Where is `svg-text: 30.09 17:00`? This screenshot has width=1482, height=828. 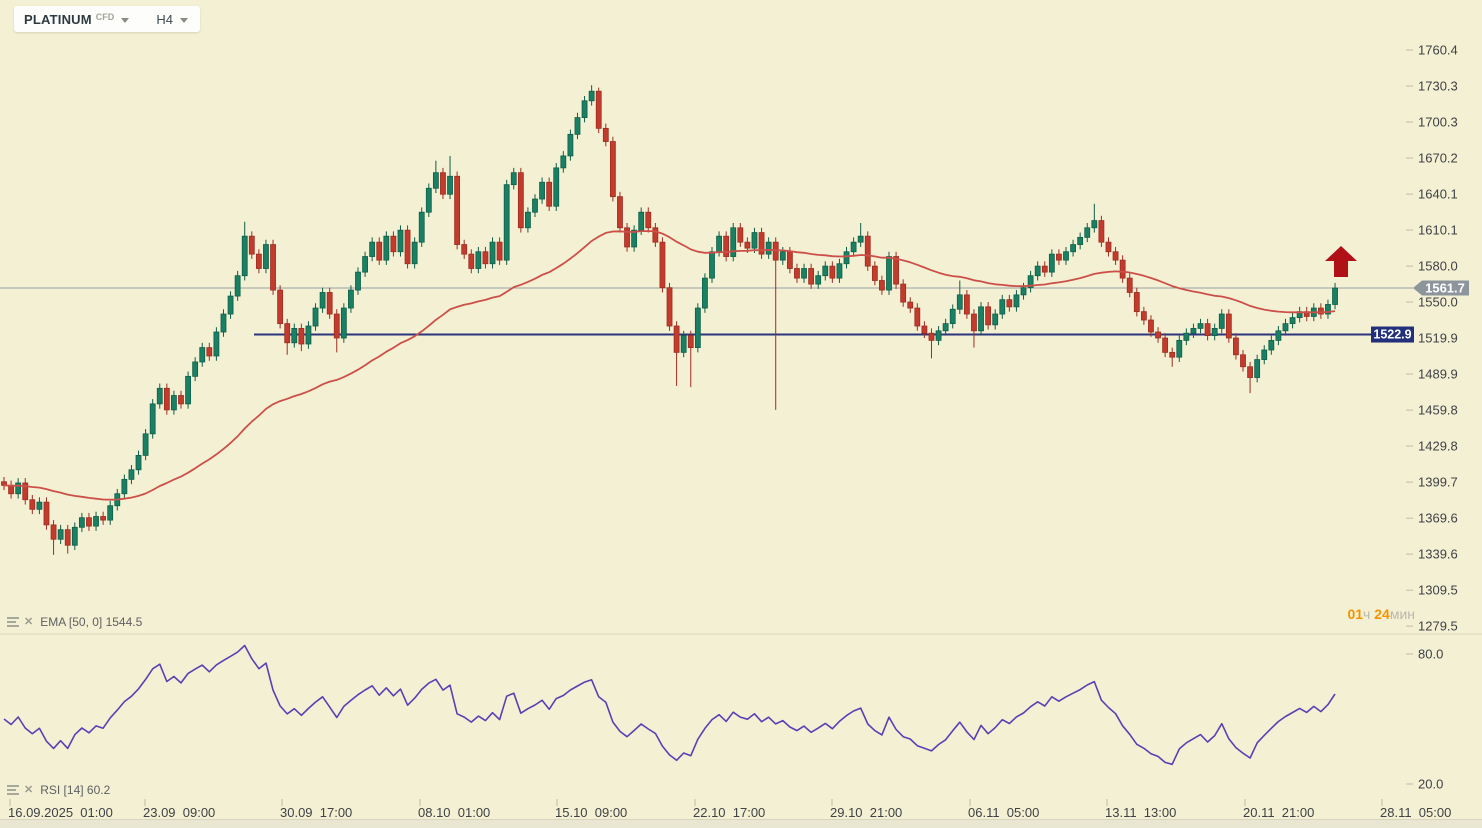
svg-text: 30.09 17:00 is located at coordinates (316, 812).